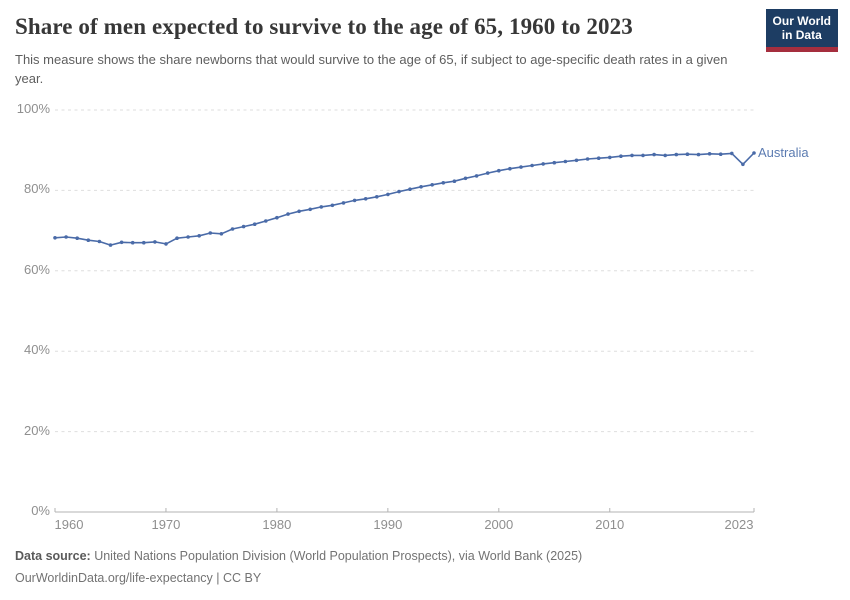 This screenshot has height=600, width=850. Describe the element at coordinates (801, 35) in the screenshot. I see `owid-logo-line2: in Data` at that location.